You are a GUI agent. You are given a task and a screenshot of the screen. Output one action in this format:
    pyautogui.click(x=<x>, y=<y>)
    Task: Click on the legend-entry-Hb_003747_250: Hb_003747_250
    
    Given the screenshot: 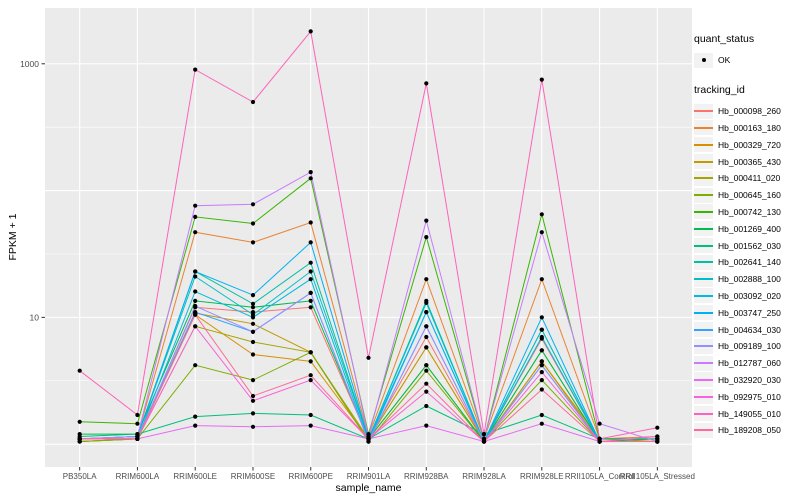 What is the action you would take?
    pyautogui.click(x=747, y=312)
    